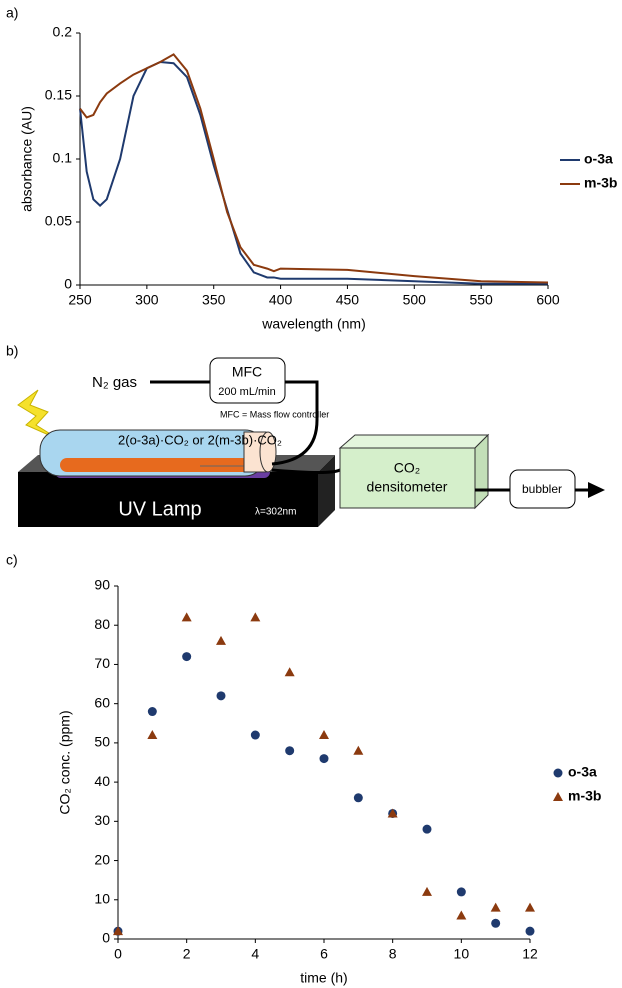 This screenshot has width=622, height=988. What do you see at coordinates (102, 585) in the screenshot?
I see `y-tick-label: 90` at bounding box center [102, 585].